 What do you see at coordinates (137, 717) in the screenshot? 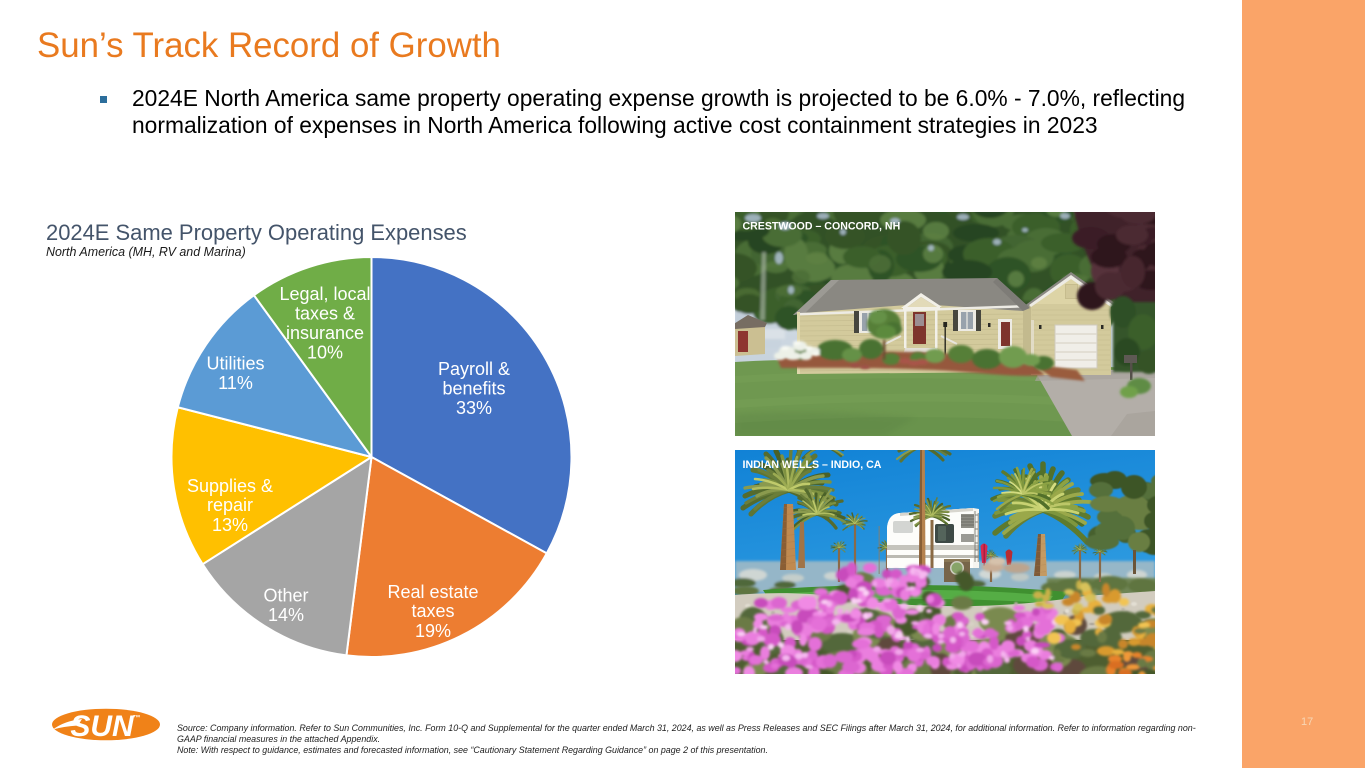
I see `svg-text: ™` at bounding box center [137, 717].